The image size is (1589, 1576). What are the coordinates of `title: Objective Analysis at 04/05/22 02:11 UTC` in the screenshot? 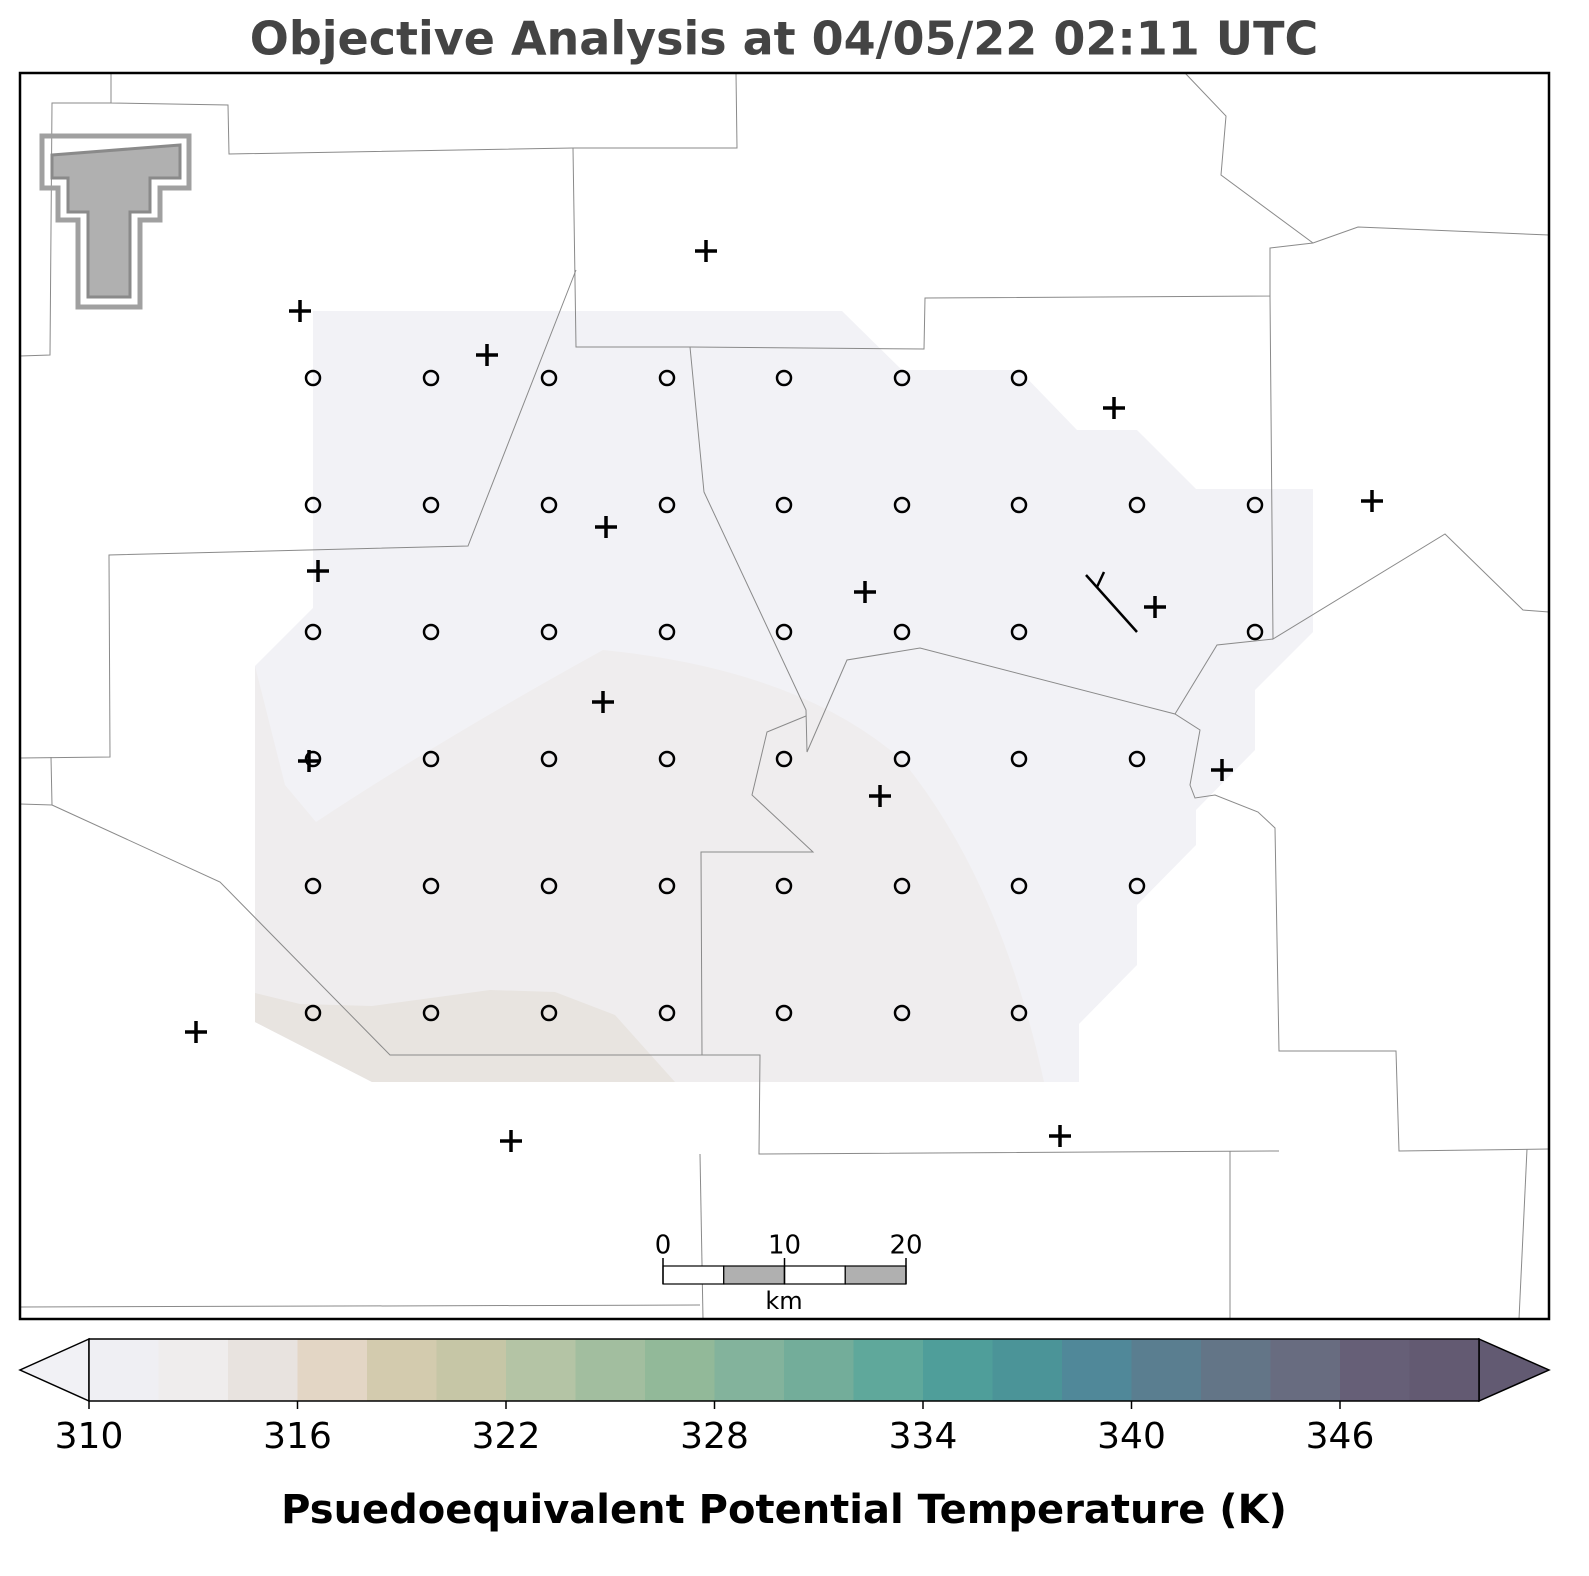 It's located at (784, 39).